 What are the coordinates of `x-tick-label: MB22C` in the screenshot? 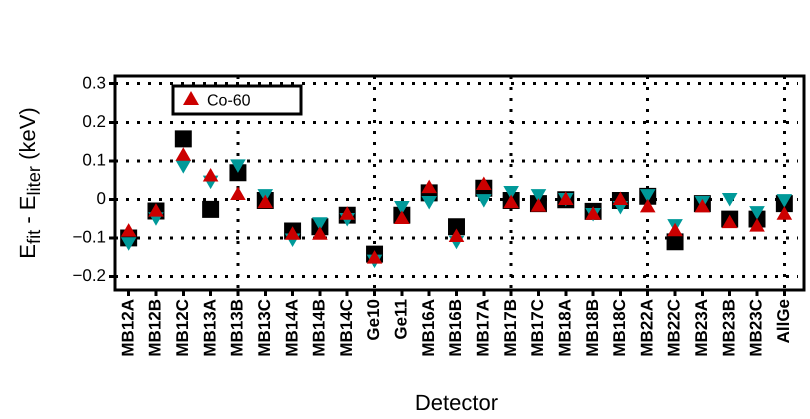 It's located at (674, 328).